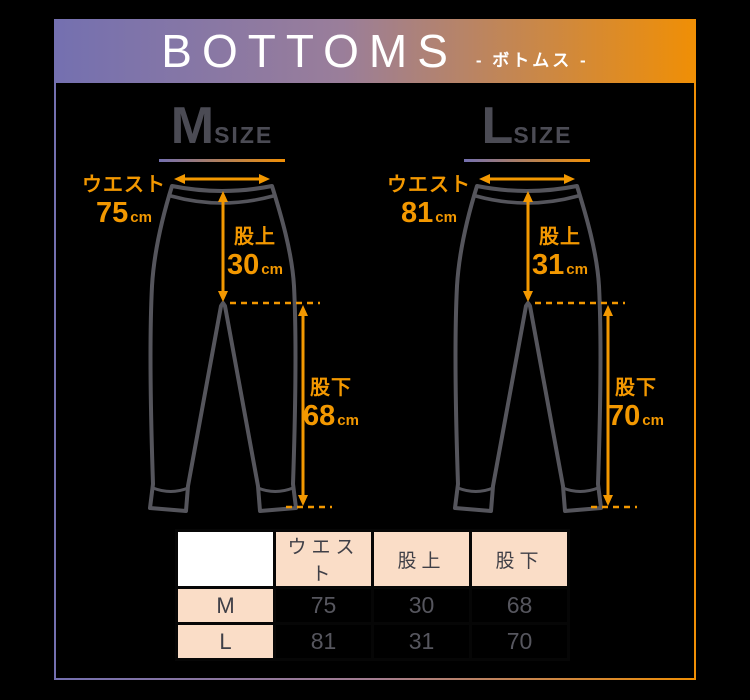 The image size is (750, 700). I want to click on header-banner: BOTTOMS - ボトムス -, so click(375, 51).